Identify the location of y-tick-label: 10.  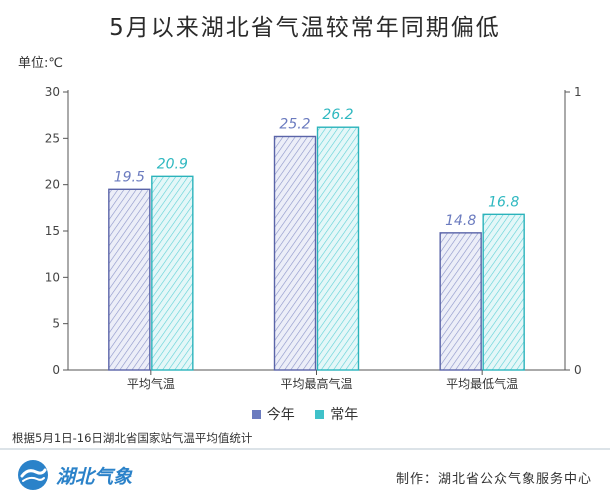
(52, 277).